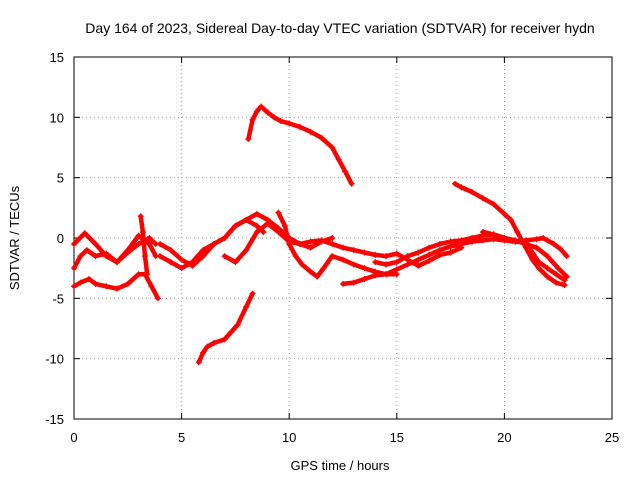 This screenshot has width=640, height=480. What do you see at coordinates (60, 238) in the screenshot?
I see `y-tick-label: 0` at bounding box center [60, 238].